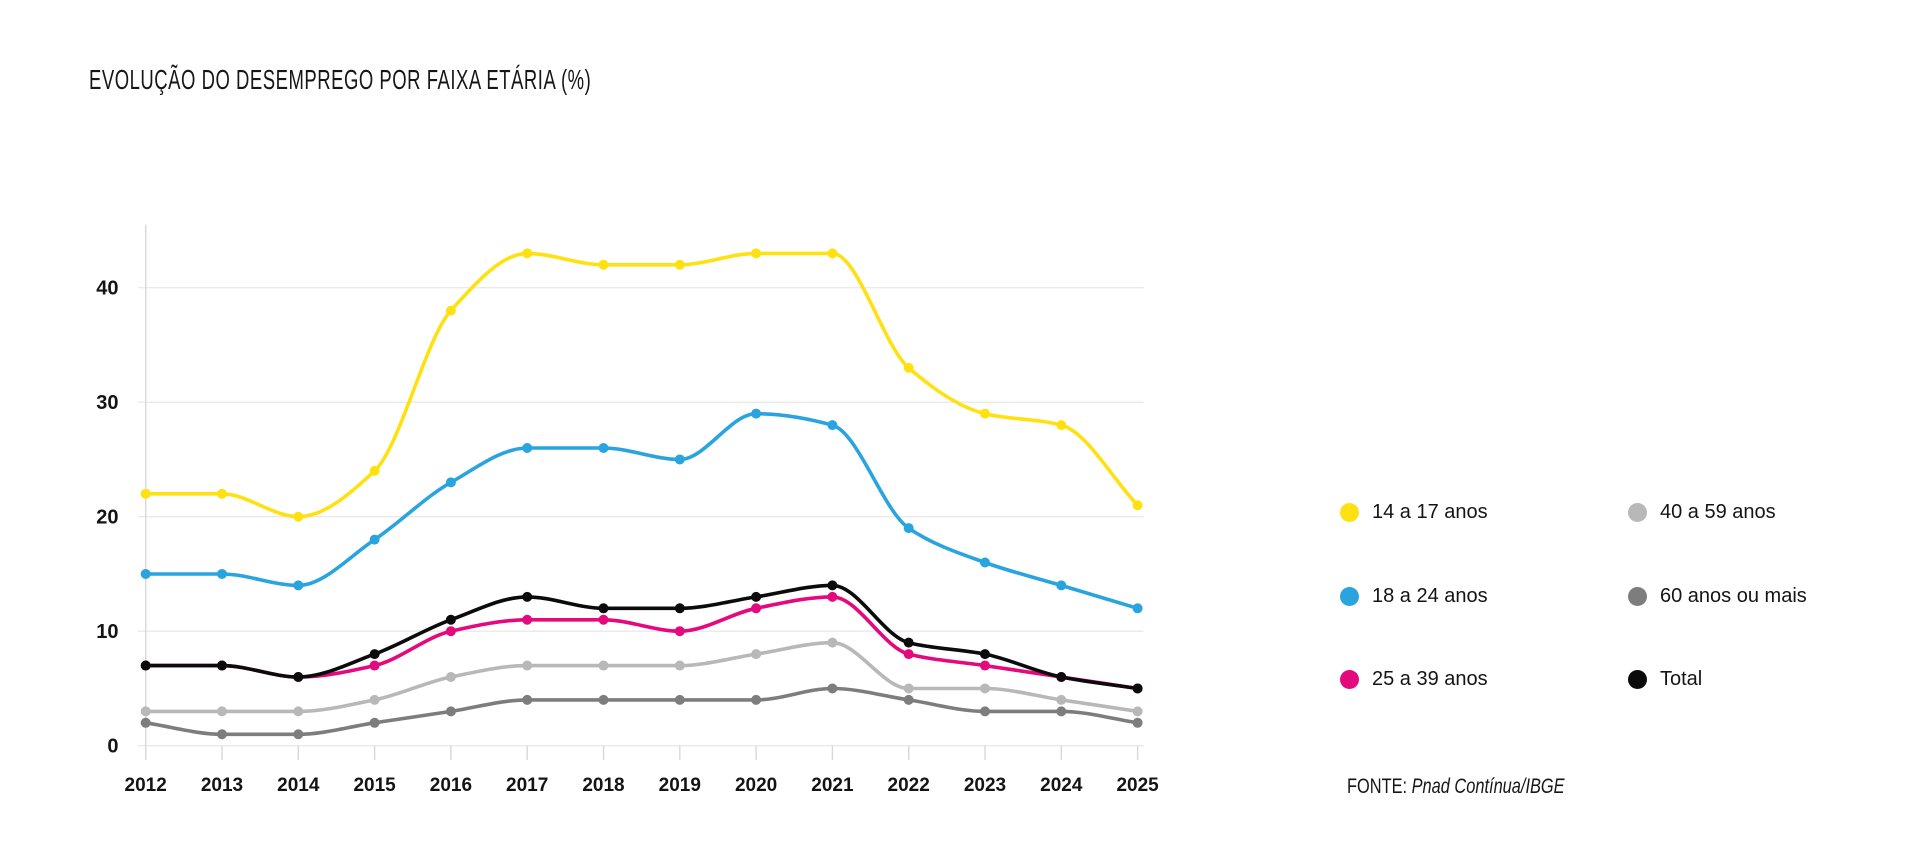 The height and width of the screenshot is (868, 1920). What do you see at coordinates (756, 785) in the screenshot?
I see `x-axis-year-label: 2020` at bounding box center [756, 785].